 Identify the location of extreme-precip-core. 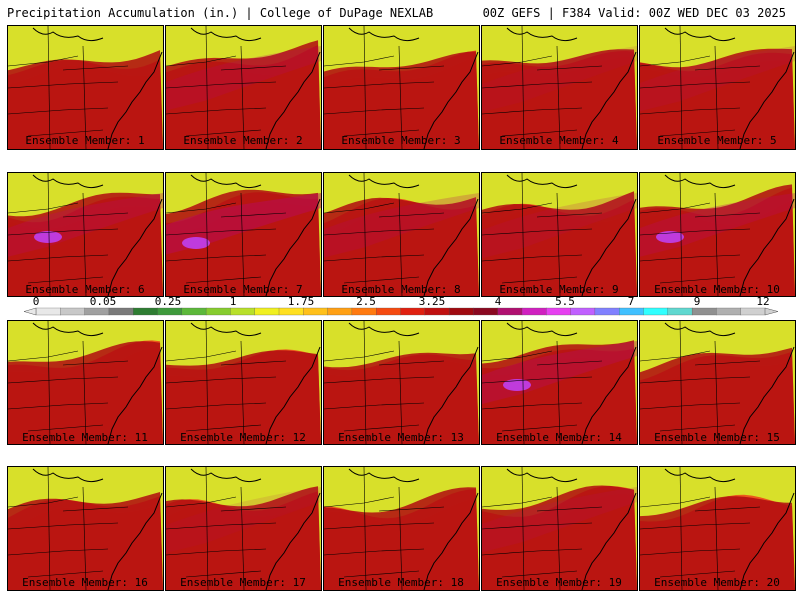
(517, 385).